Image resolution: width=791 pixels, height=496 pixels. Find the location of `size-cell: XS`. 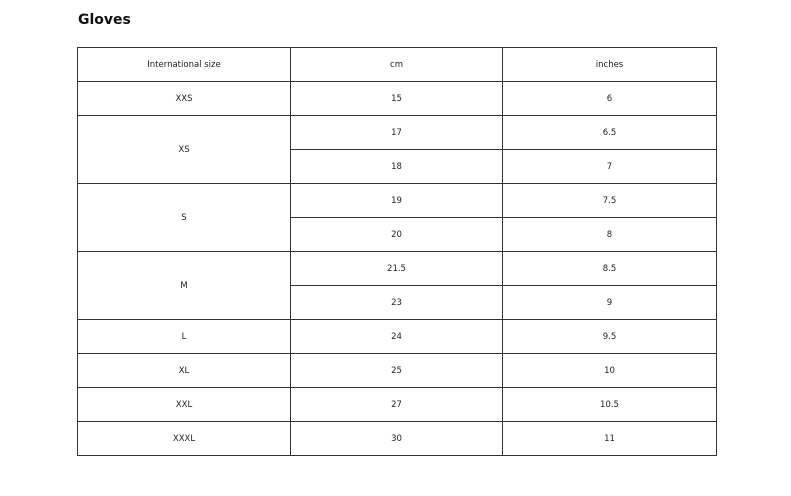

size-cell: XS is located at coordinates (184, 149).